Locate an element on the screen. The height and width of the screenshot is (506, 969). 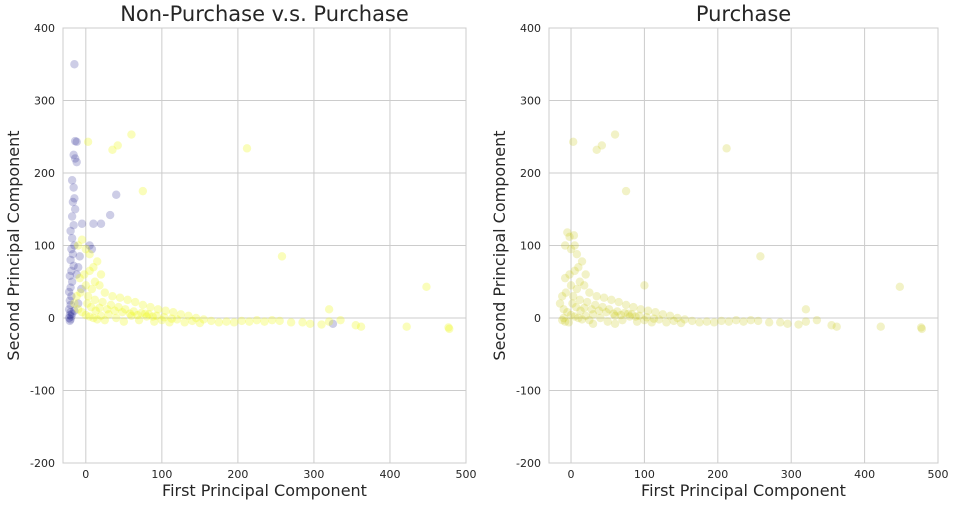
y-tick-label: 100 is located at coordinates (530, 246).